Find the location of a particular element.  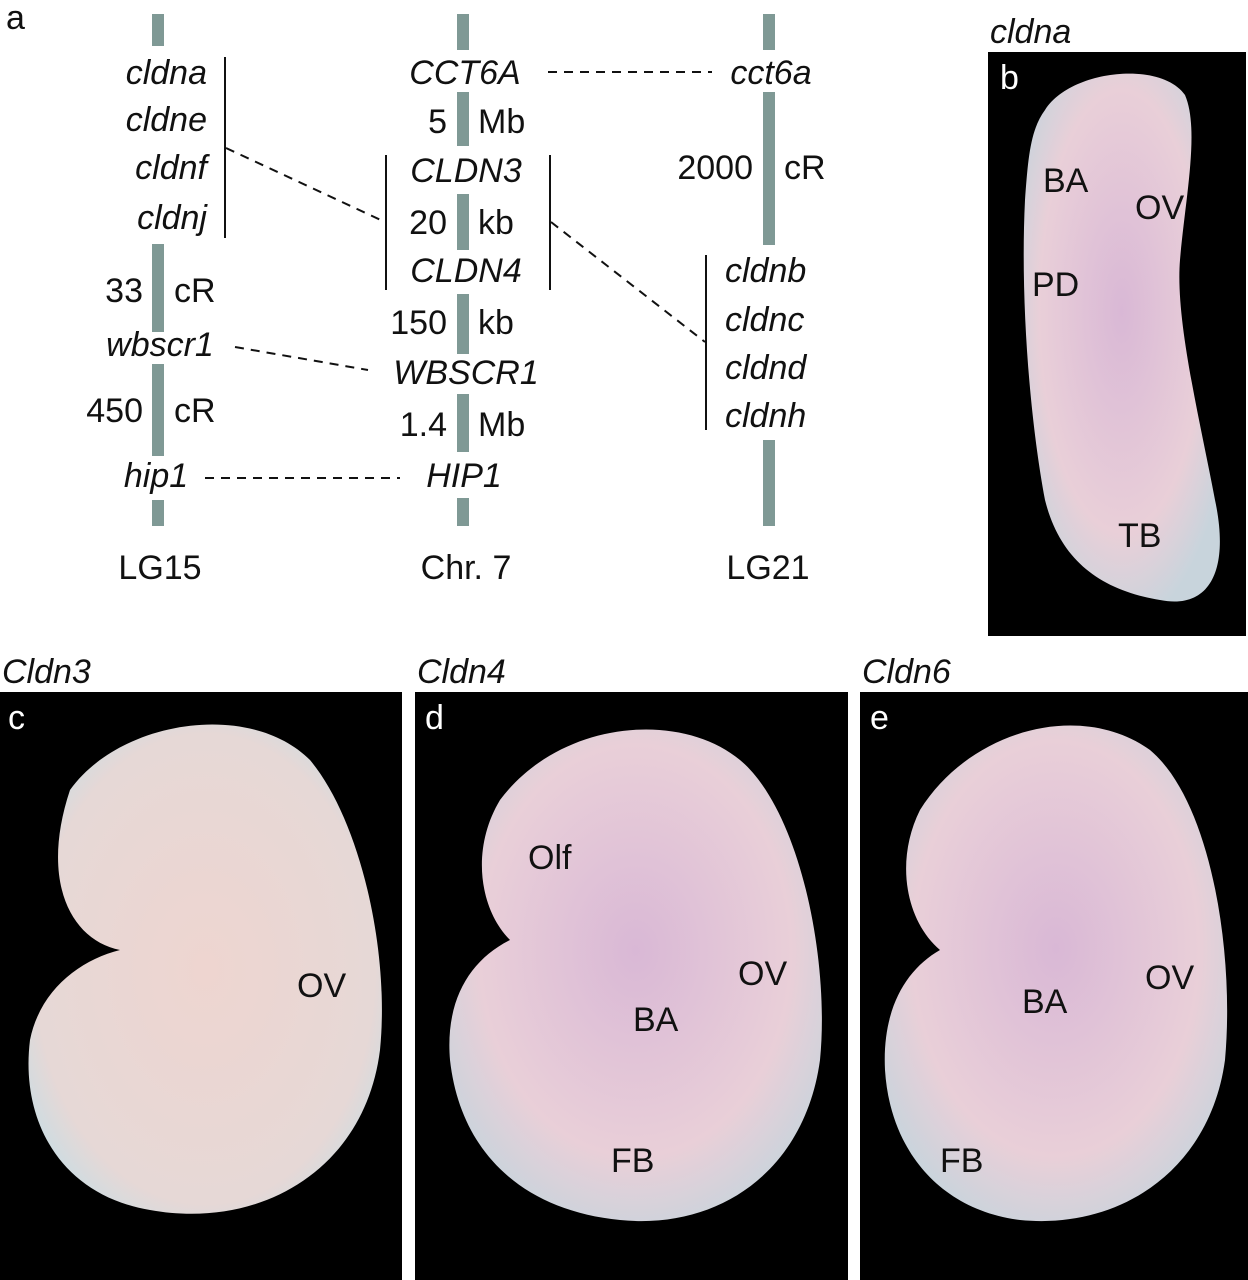

distance: 2000 is located at coordinates (715, 168).